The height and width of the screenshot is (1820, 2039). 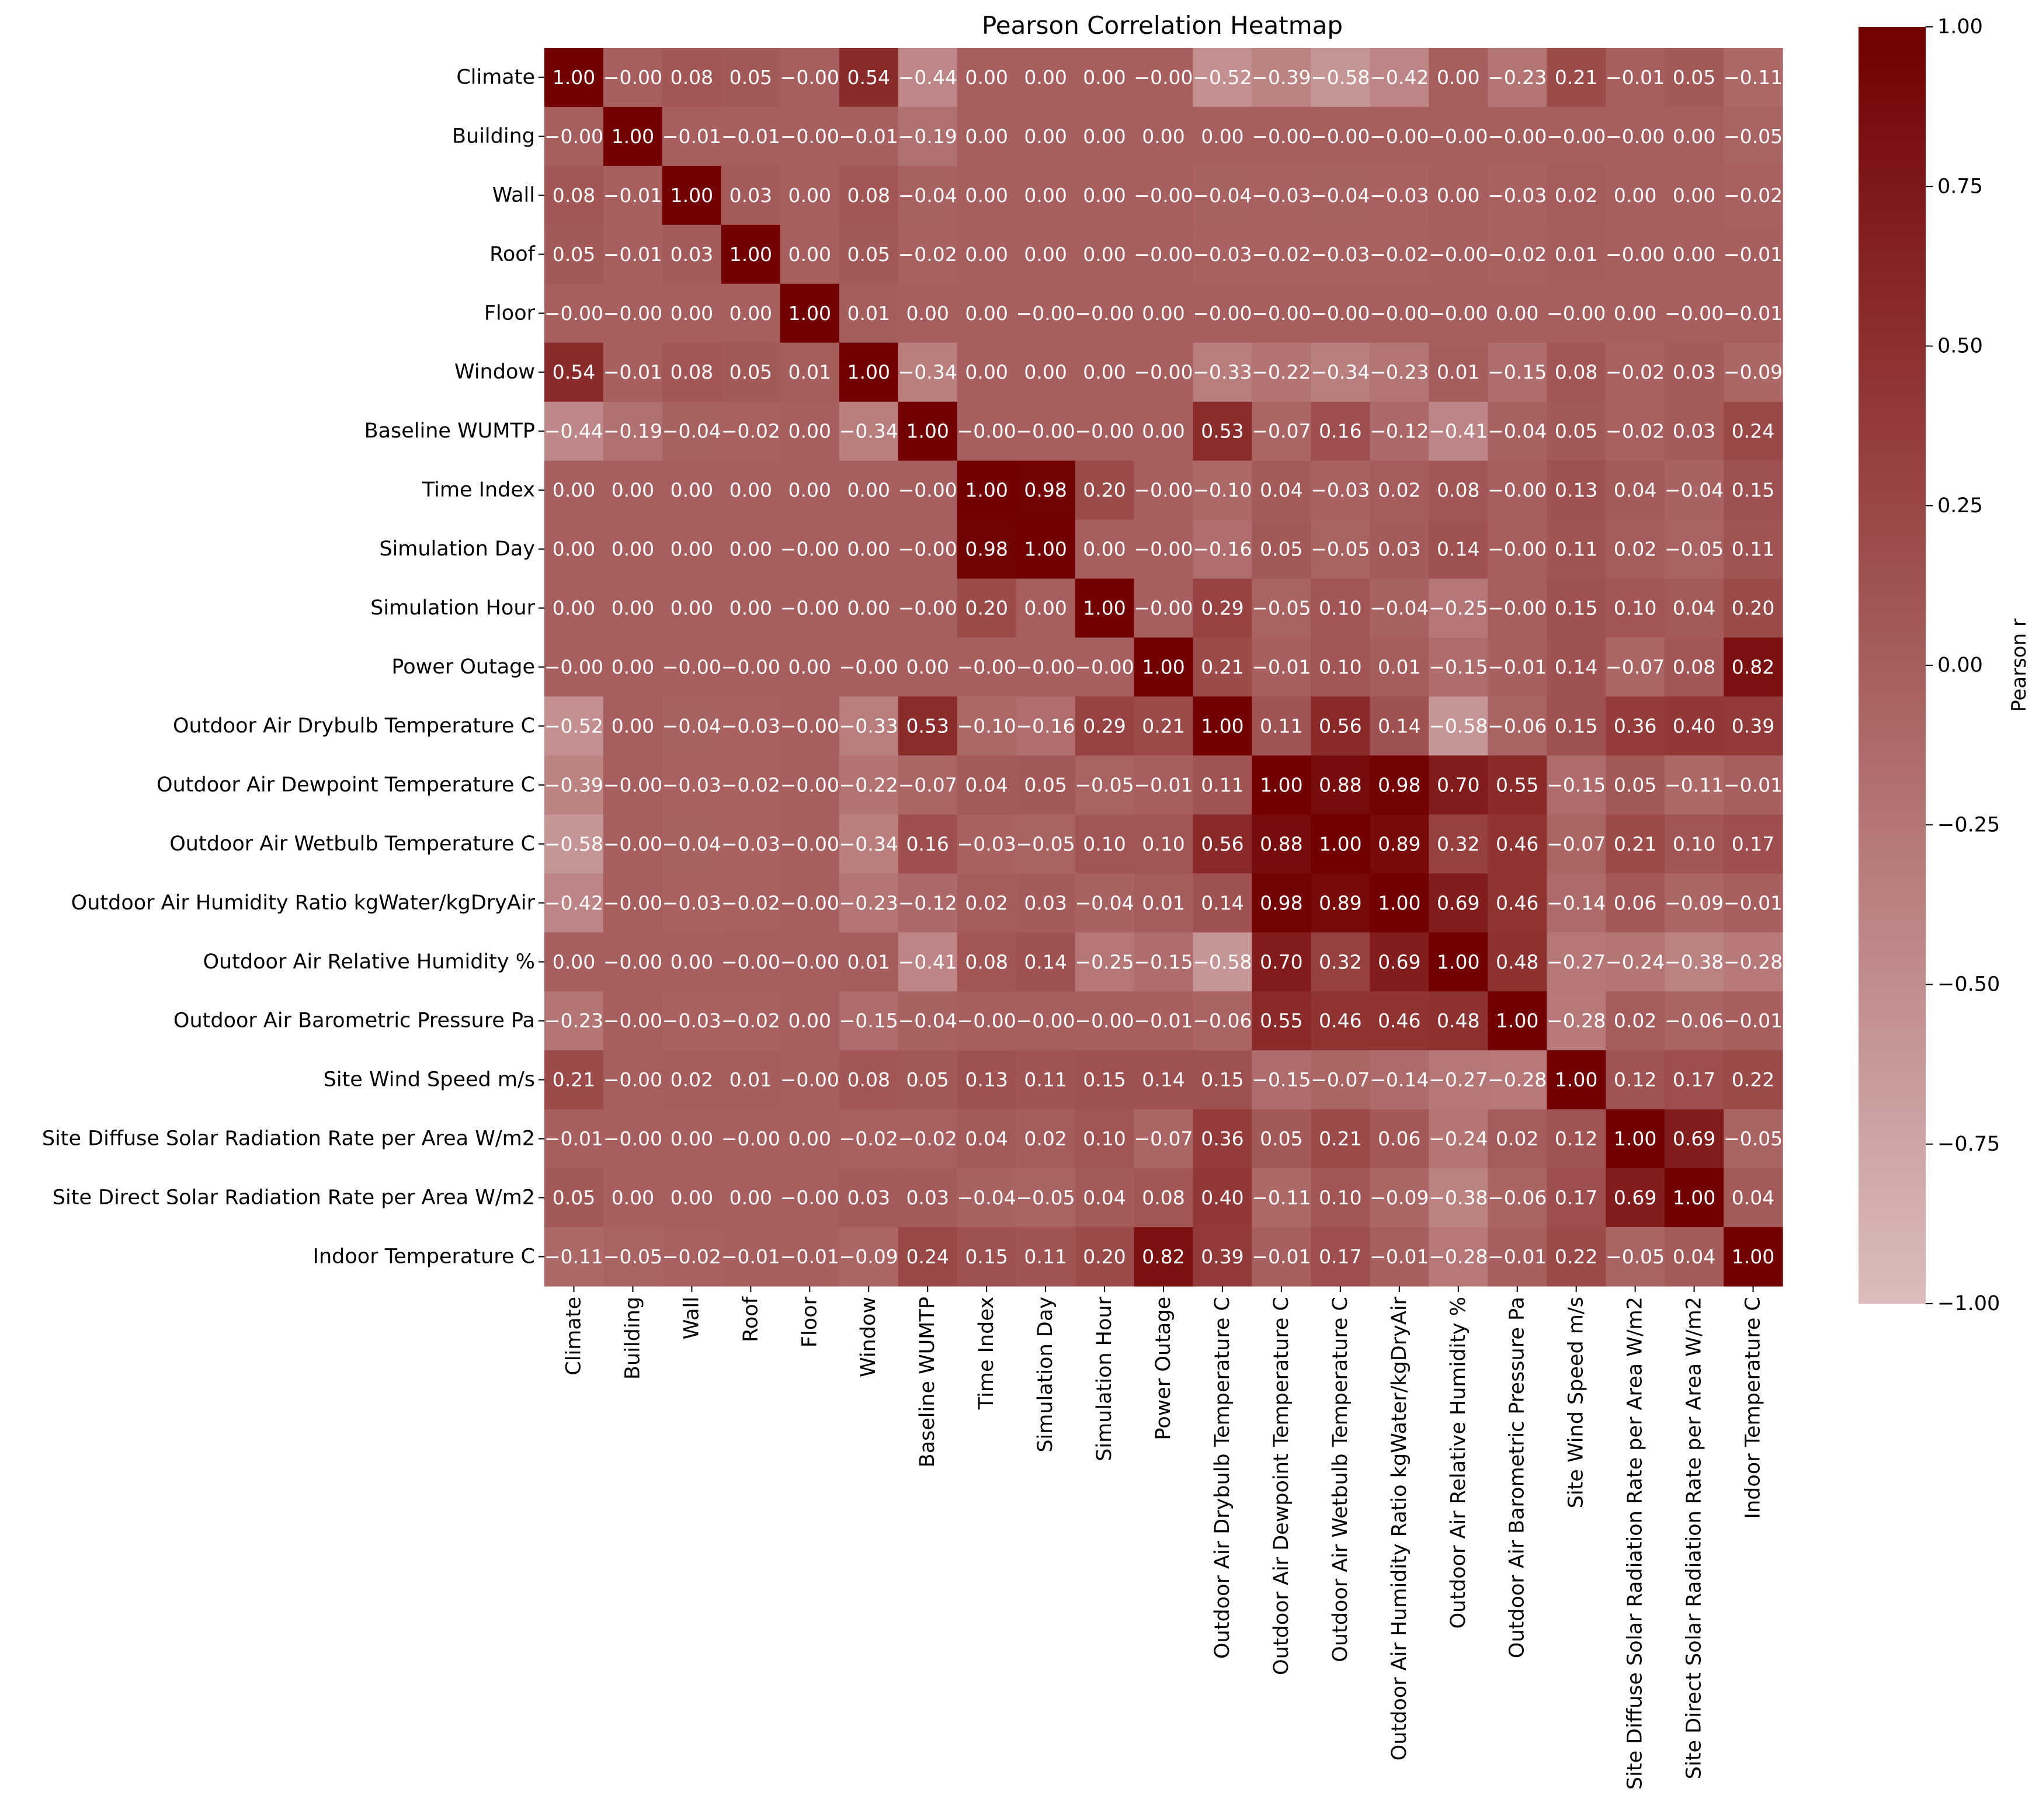 What do you see at coordinates (429, 1080) in the screenshot?
I see `y-axis-tick-label: Site Wind Speed m/s` at bounding box center [429, 1080].